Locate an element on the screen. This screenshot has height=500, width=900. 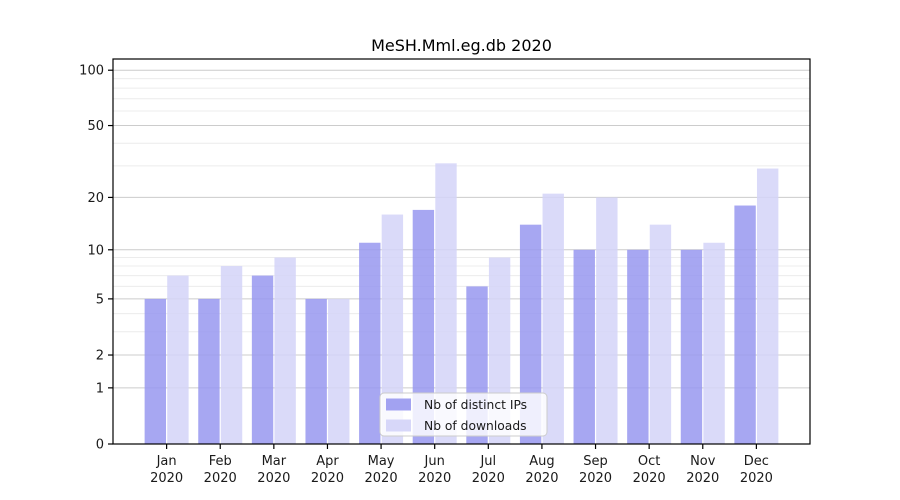
y-axis-tick-label: 5 is located at coordinates (100, 299).